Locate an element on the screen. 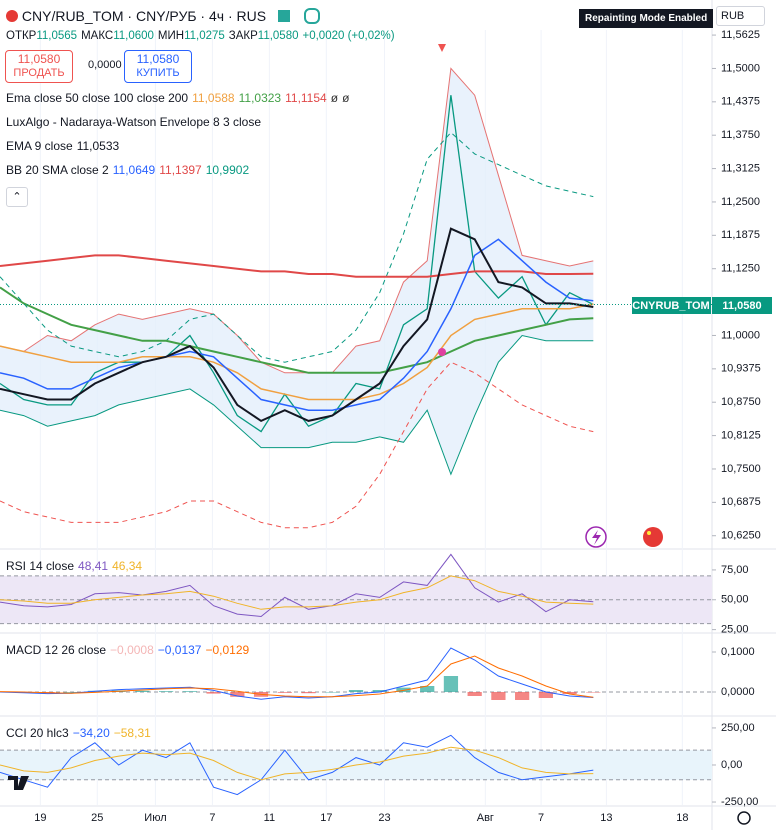 The width and height of the screenshot is (776, 830). collapse-button: ⌃ is located at coordinates (17, 197).